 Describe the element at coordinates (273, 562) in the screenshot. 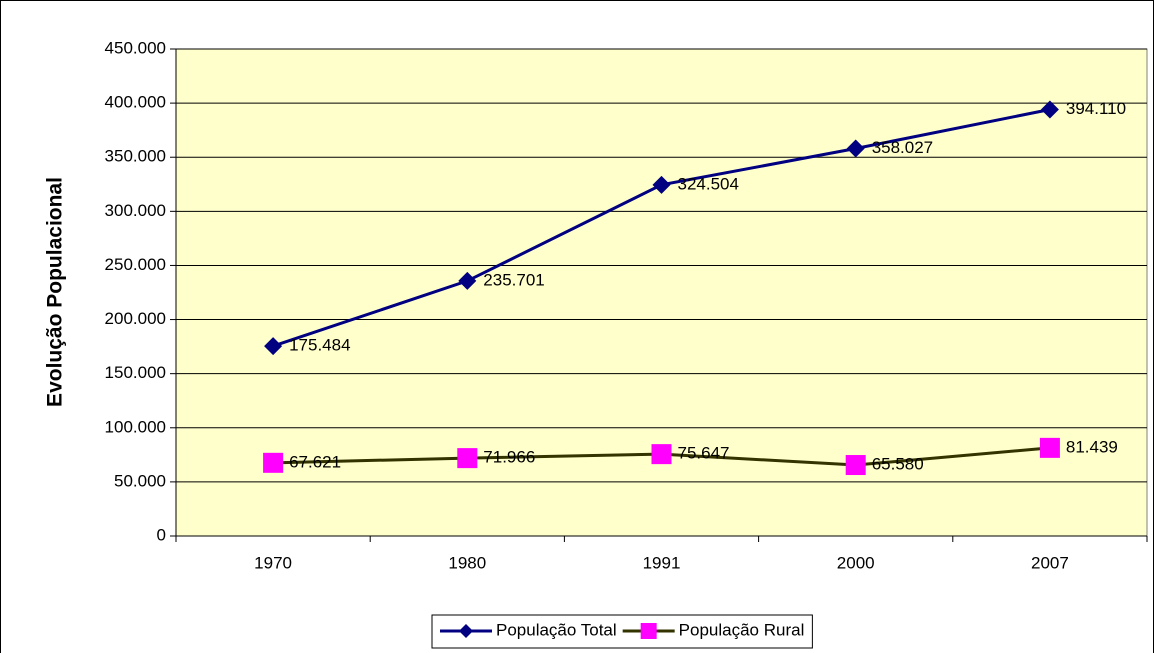

I see `x-tick-label: 1970` at that location.